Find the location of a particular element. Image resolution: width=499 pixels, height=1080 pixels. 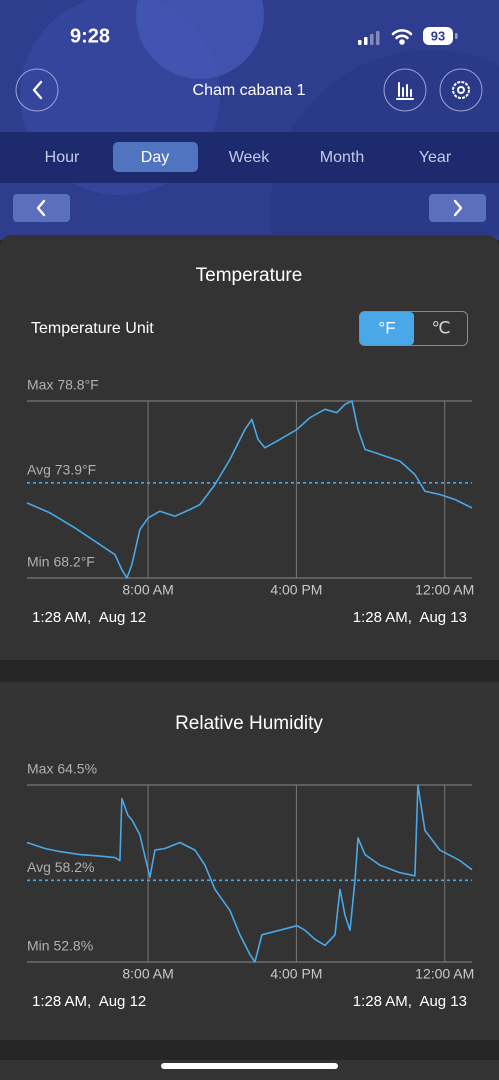

back-icon is located at coordinates (37, 90).